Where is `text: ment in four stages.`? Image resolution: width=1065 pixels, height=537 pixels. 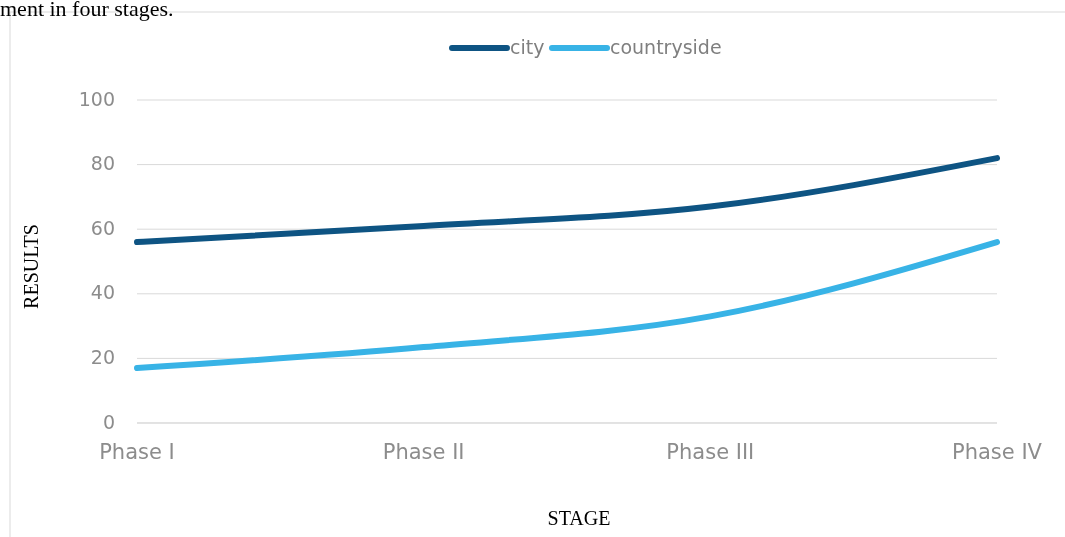
text: ment in four stages. is located at coordinates (87, 11).